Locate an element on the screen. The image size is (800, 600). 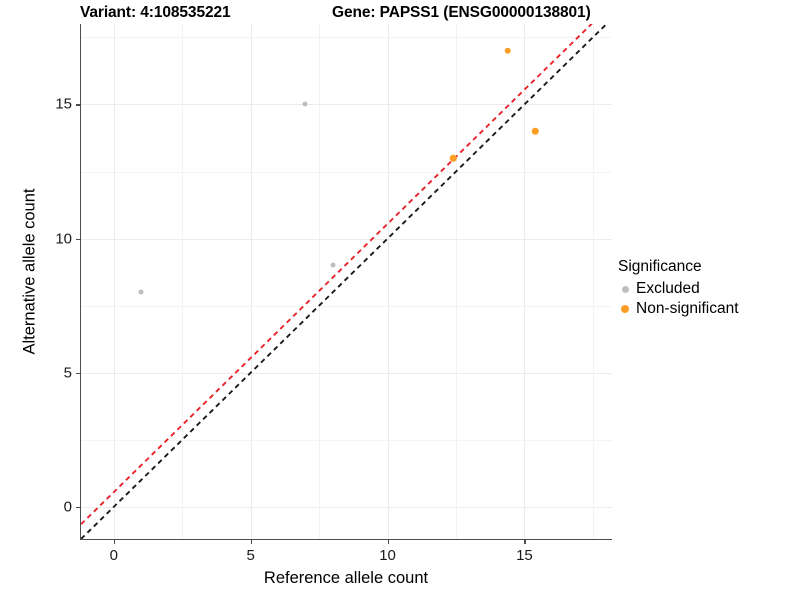
y-tick-label-5: 5 is located at coordinates (67, 373).